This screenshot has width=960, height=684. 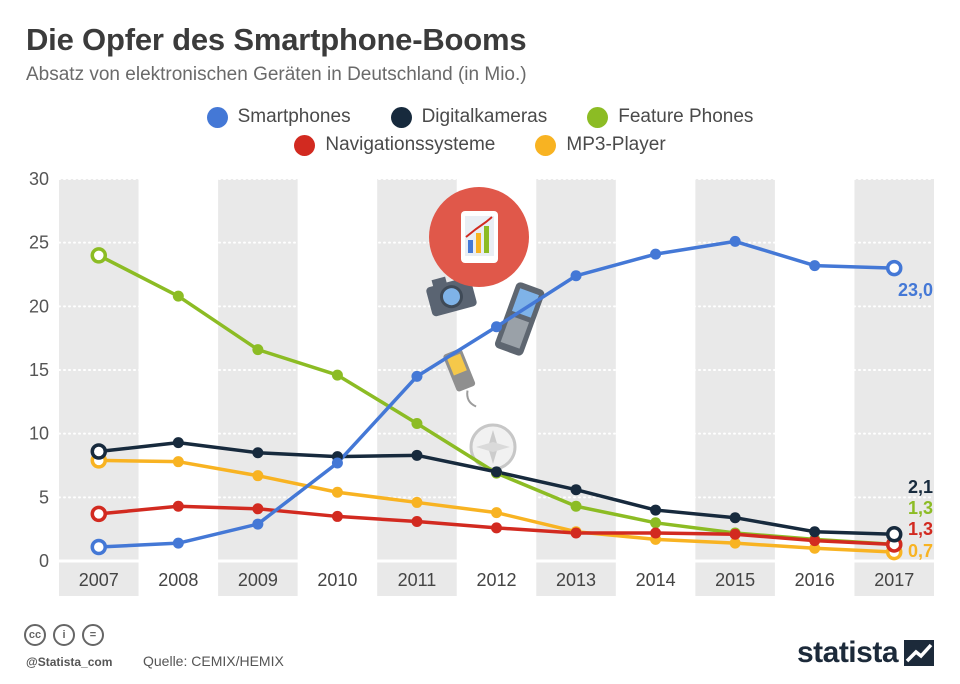 What do you see at coordinates (294, 116) in the screenshot?
I see `legend-label-smartphones: Smartphones` at bounding box center [294, 116].